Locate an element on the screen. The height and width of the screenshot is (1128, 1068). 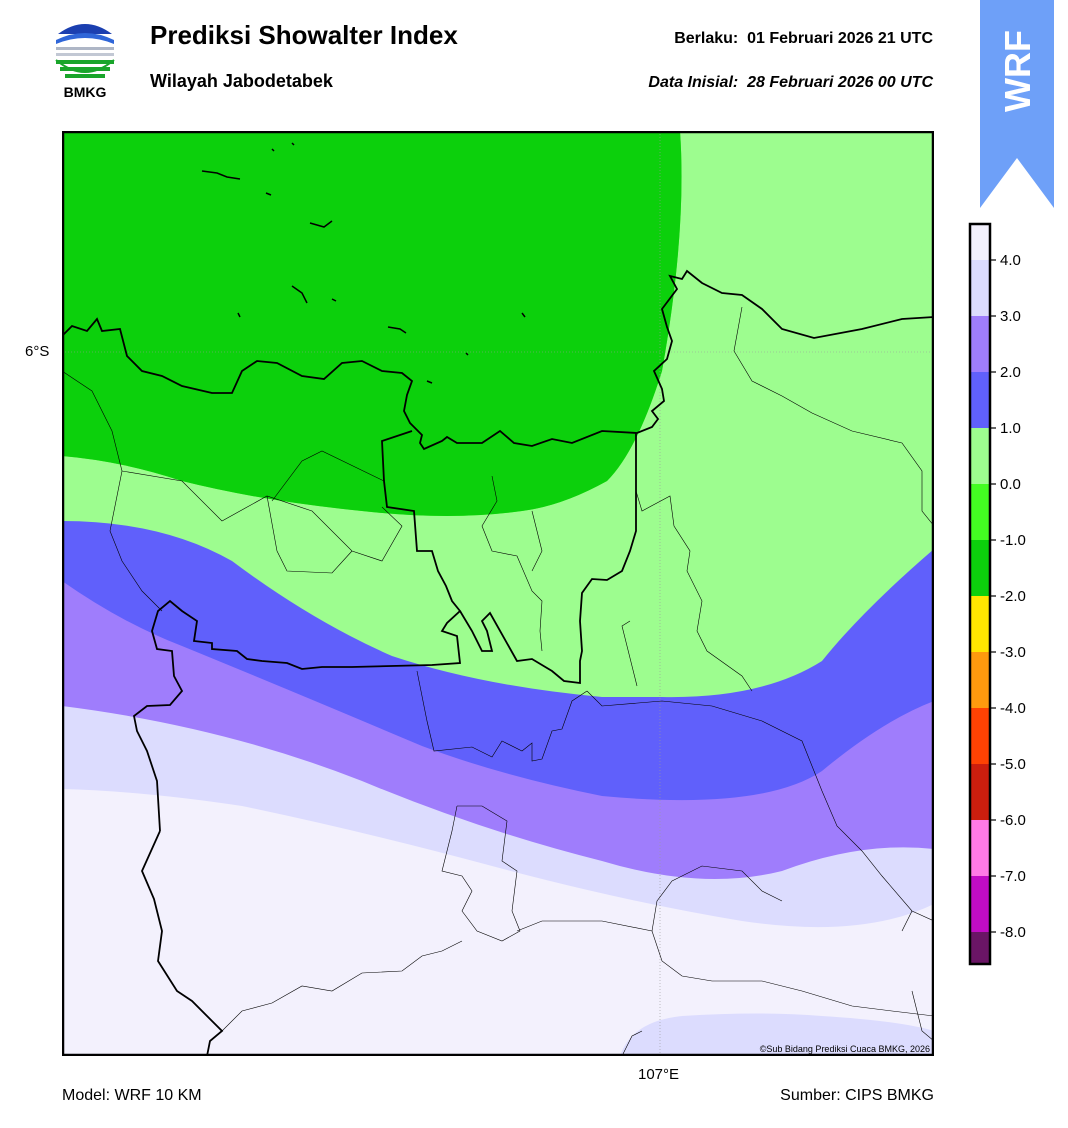
colorbar-tick-label: 1.0 is located at coordinates (1010, 428).